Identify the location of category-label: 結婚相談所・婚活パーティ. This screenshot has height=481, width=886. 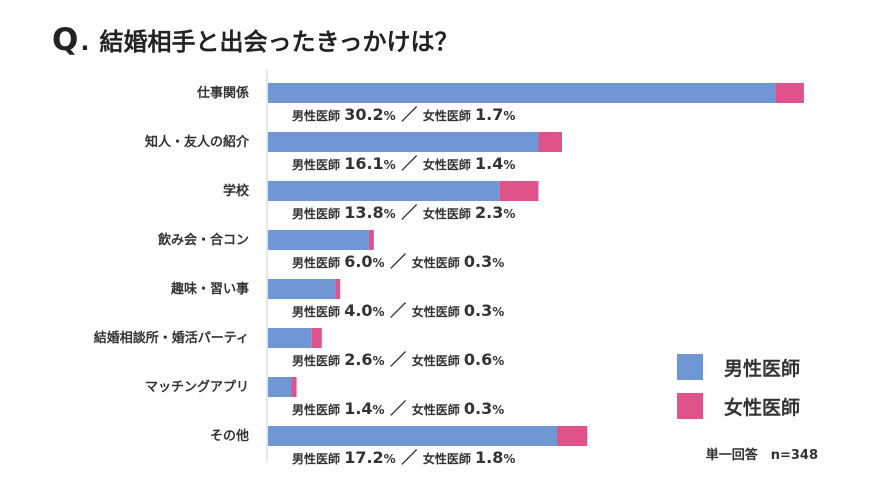
(171, 338).